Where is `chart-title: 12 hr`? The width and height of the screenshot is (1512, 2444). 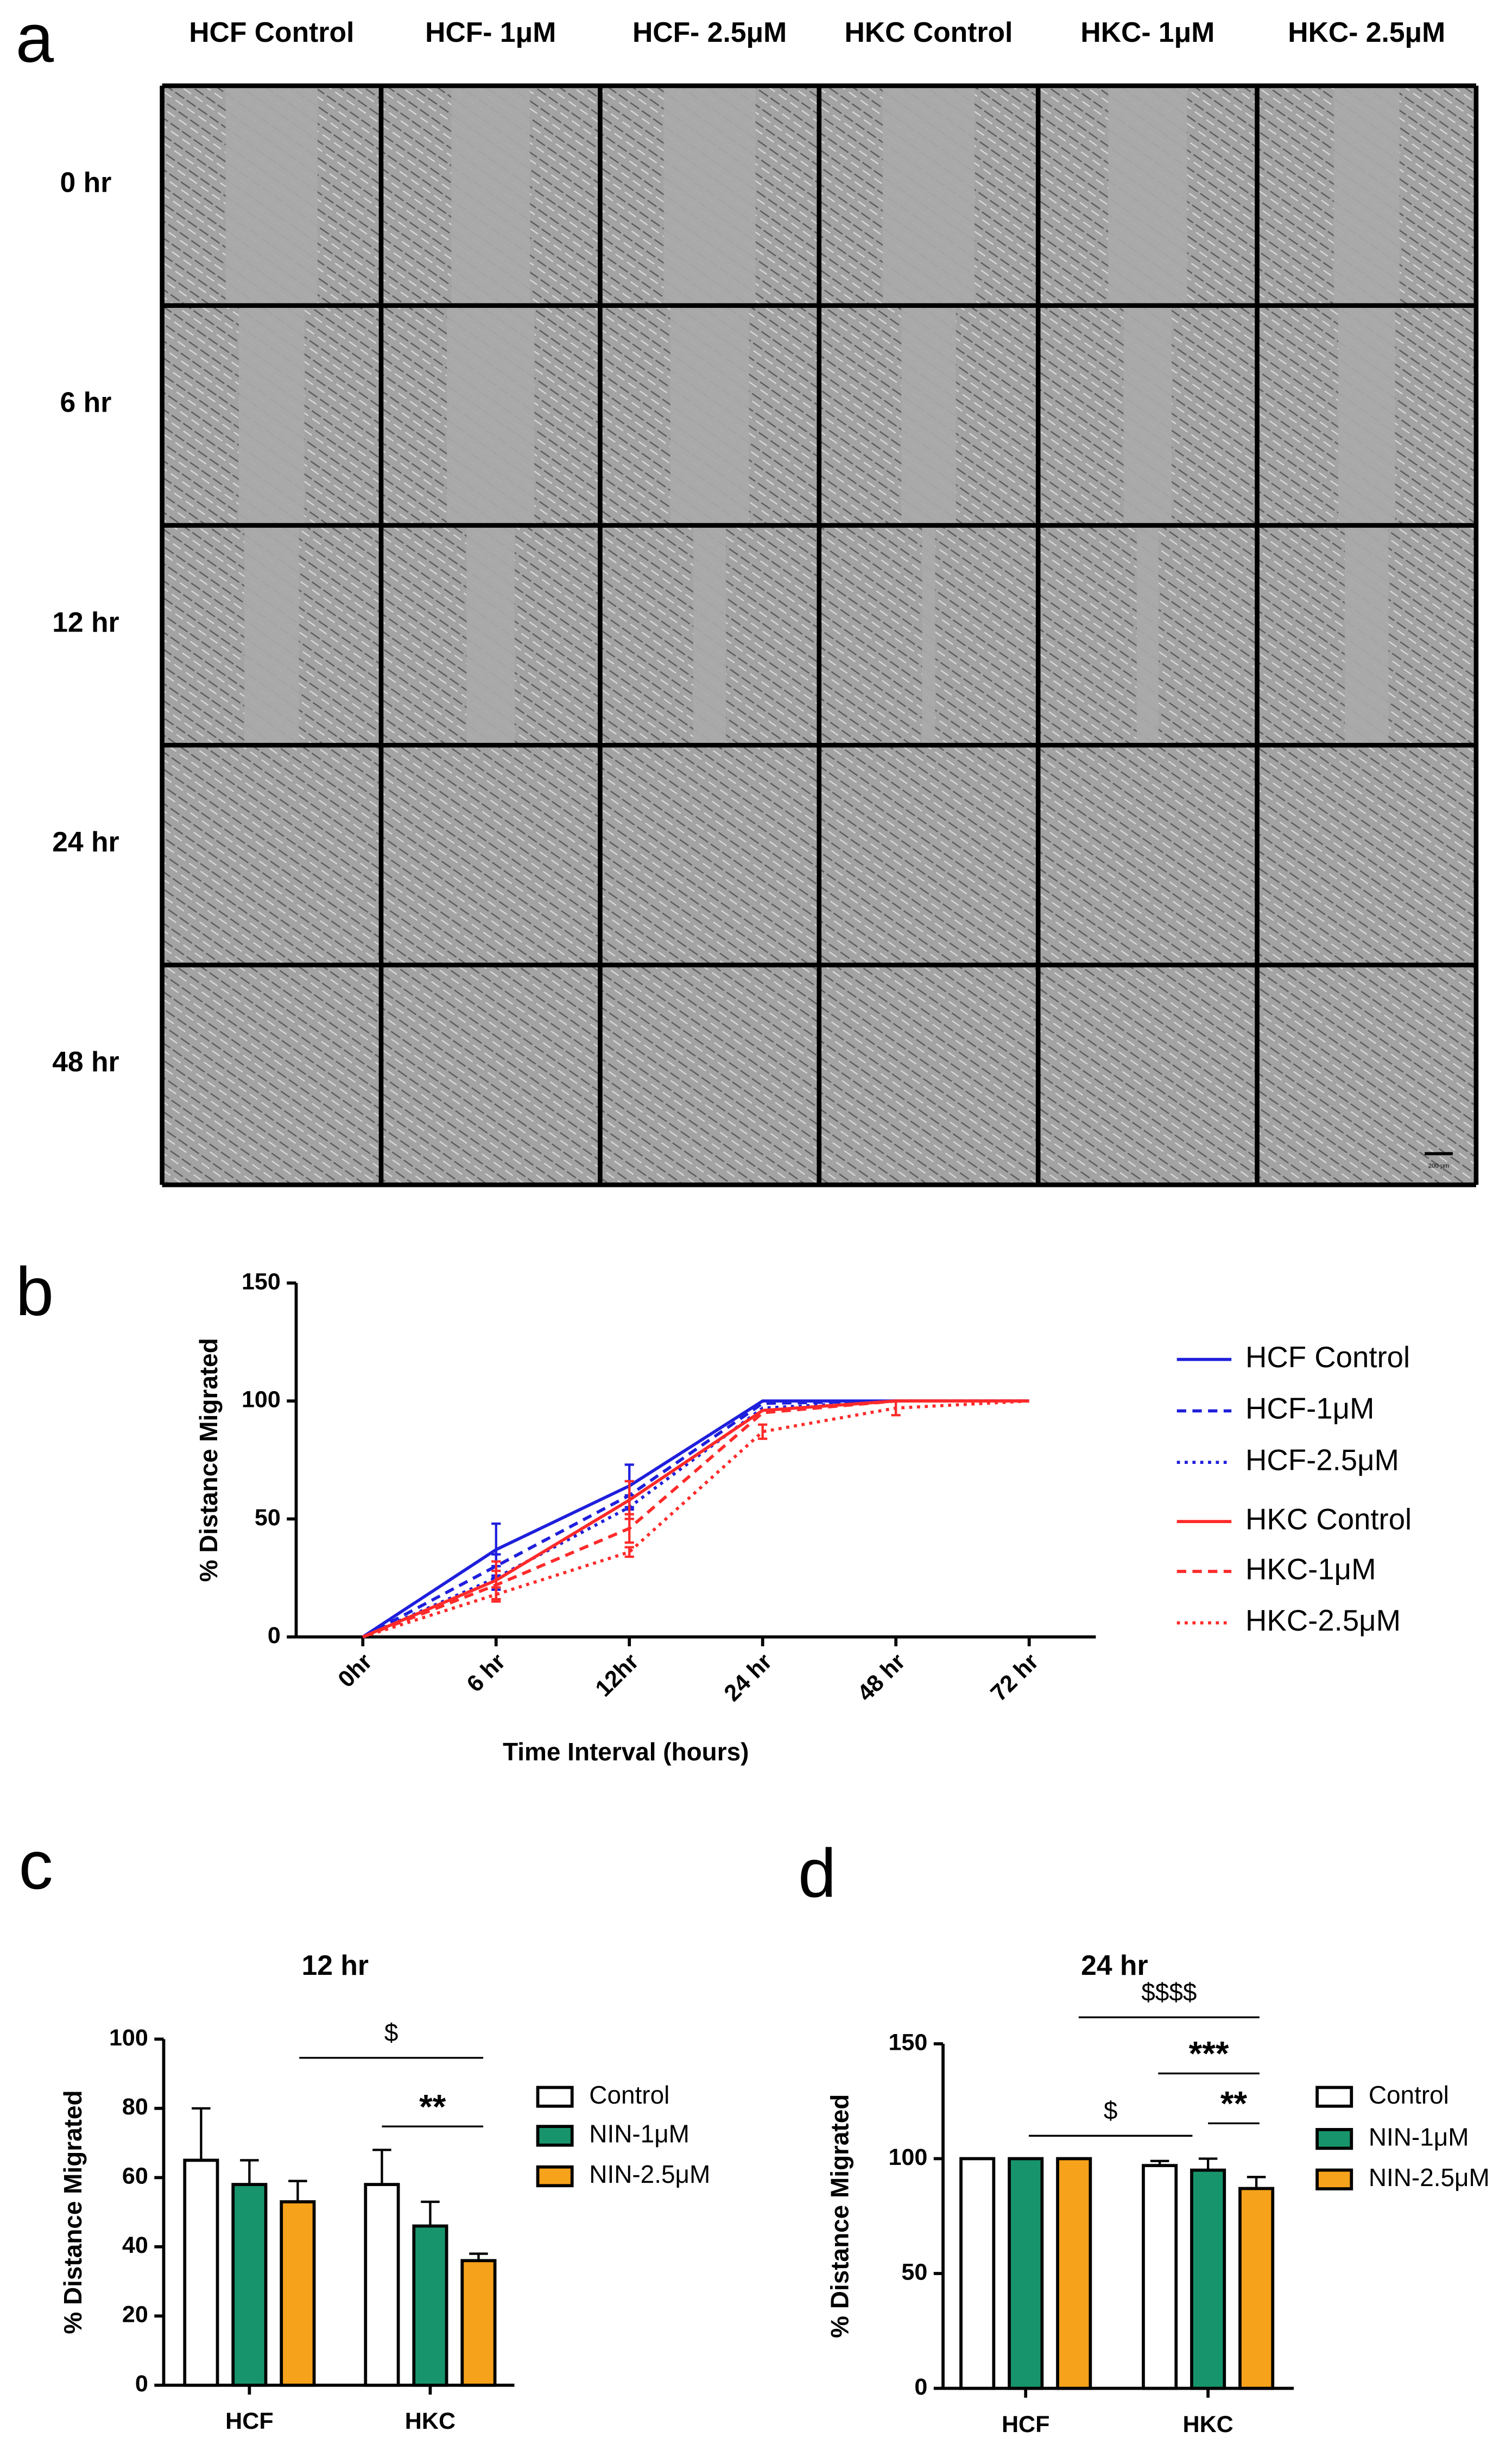
chart-title: 12 hr is located at coordinates (335, 1965).